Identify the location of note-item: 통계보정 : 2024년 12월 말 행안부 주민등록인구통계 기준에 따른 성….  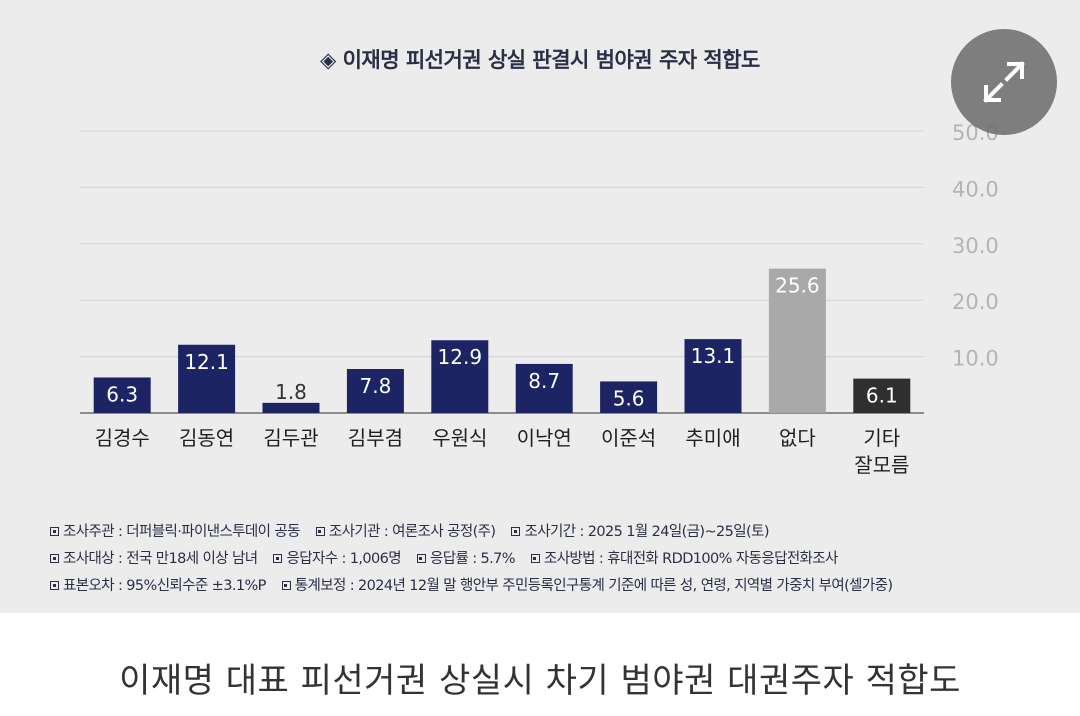
(587, 586).